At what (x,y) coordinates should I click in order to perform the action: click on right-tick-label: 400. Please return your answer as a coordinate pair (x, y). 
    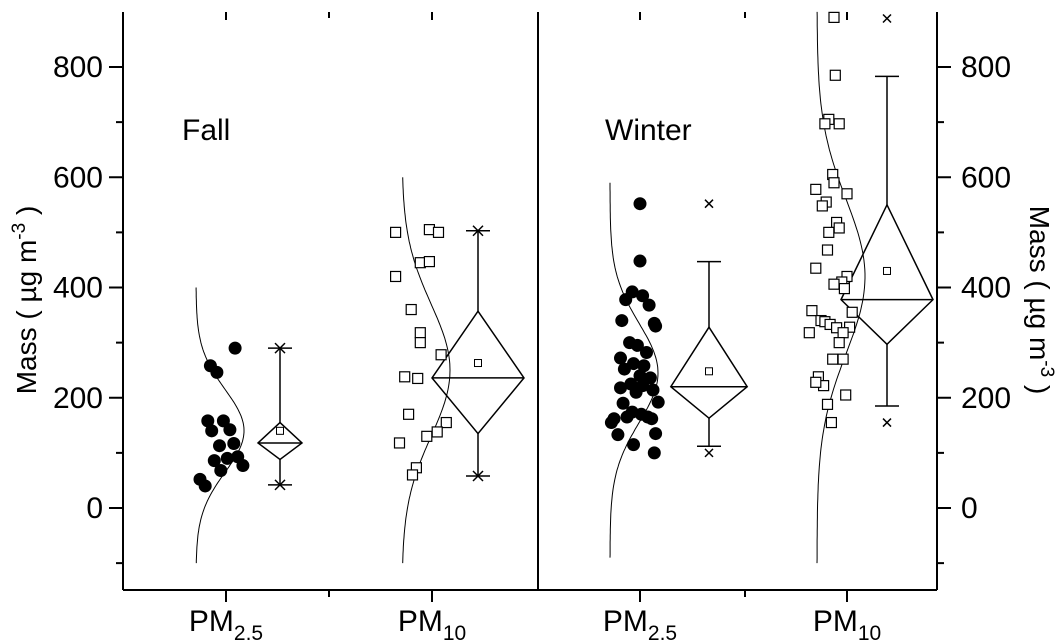
    Looking at the image, I should click on (986, 288).